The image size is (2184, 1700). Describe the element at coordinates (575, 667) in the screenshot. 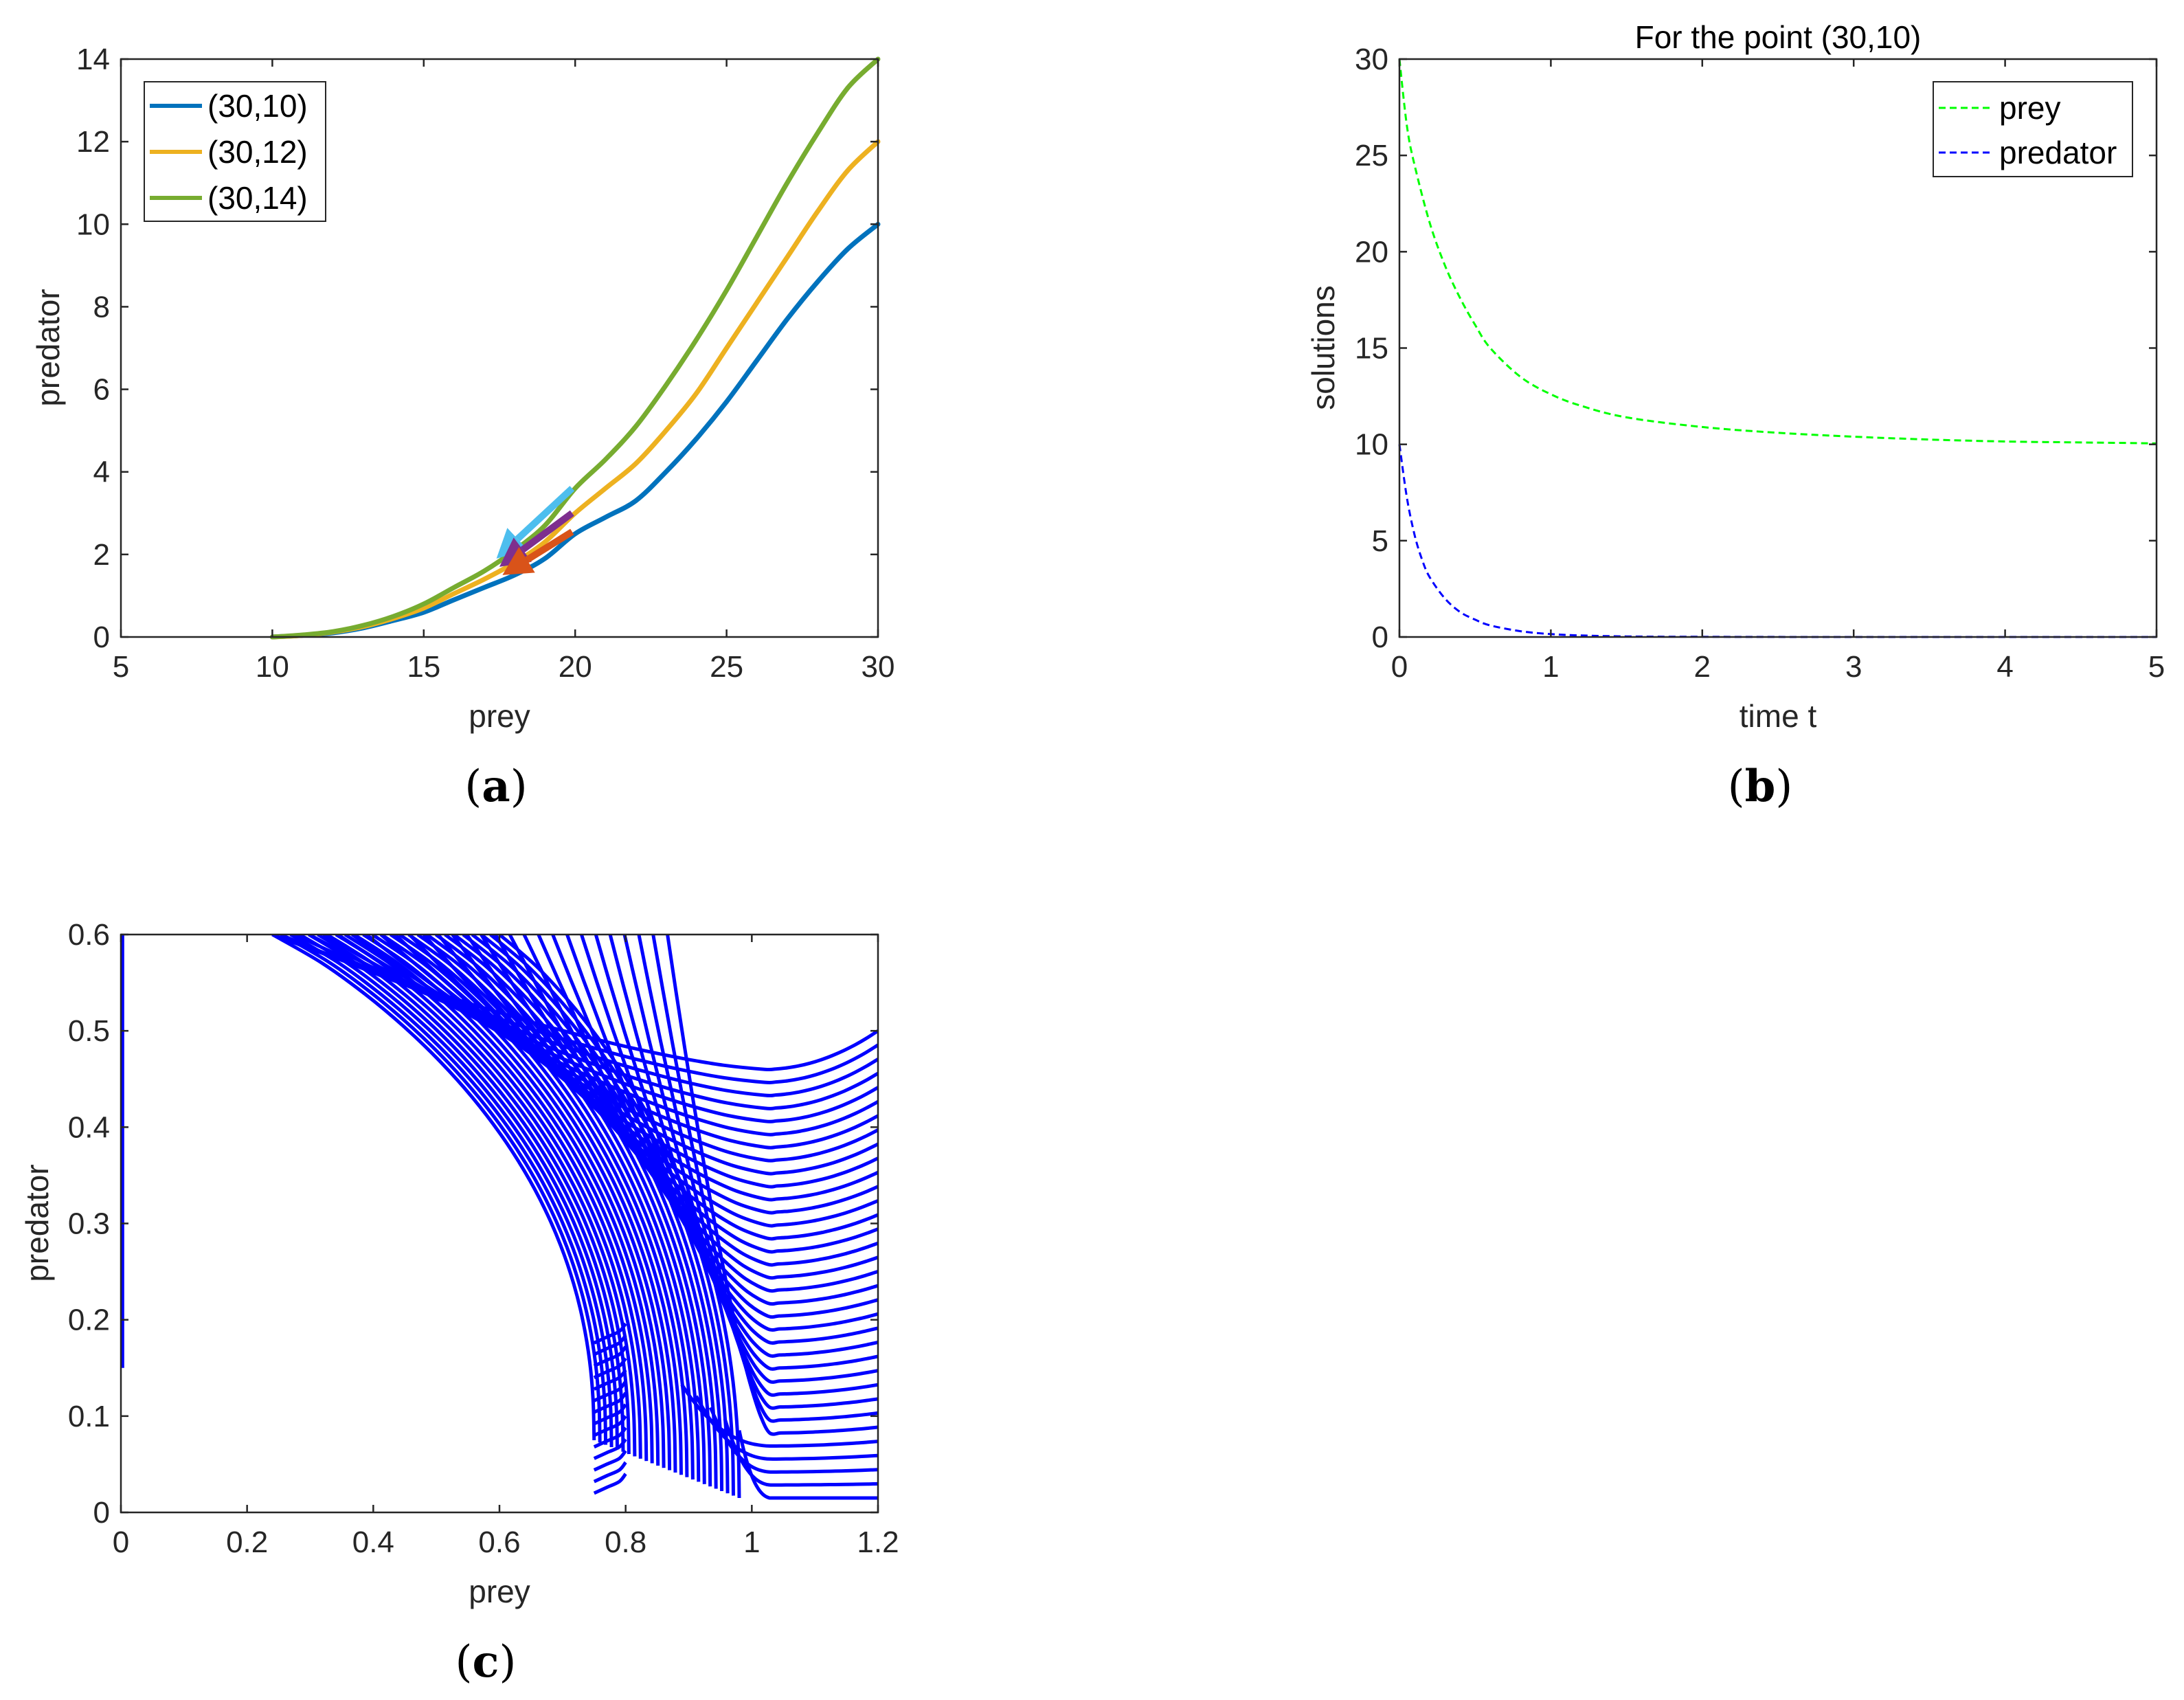

I see `x-tick-label: 20` at that location.